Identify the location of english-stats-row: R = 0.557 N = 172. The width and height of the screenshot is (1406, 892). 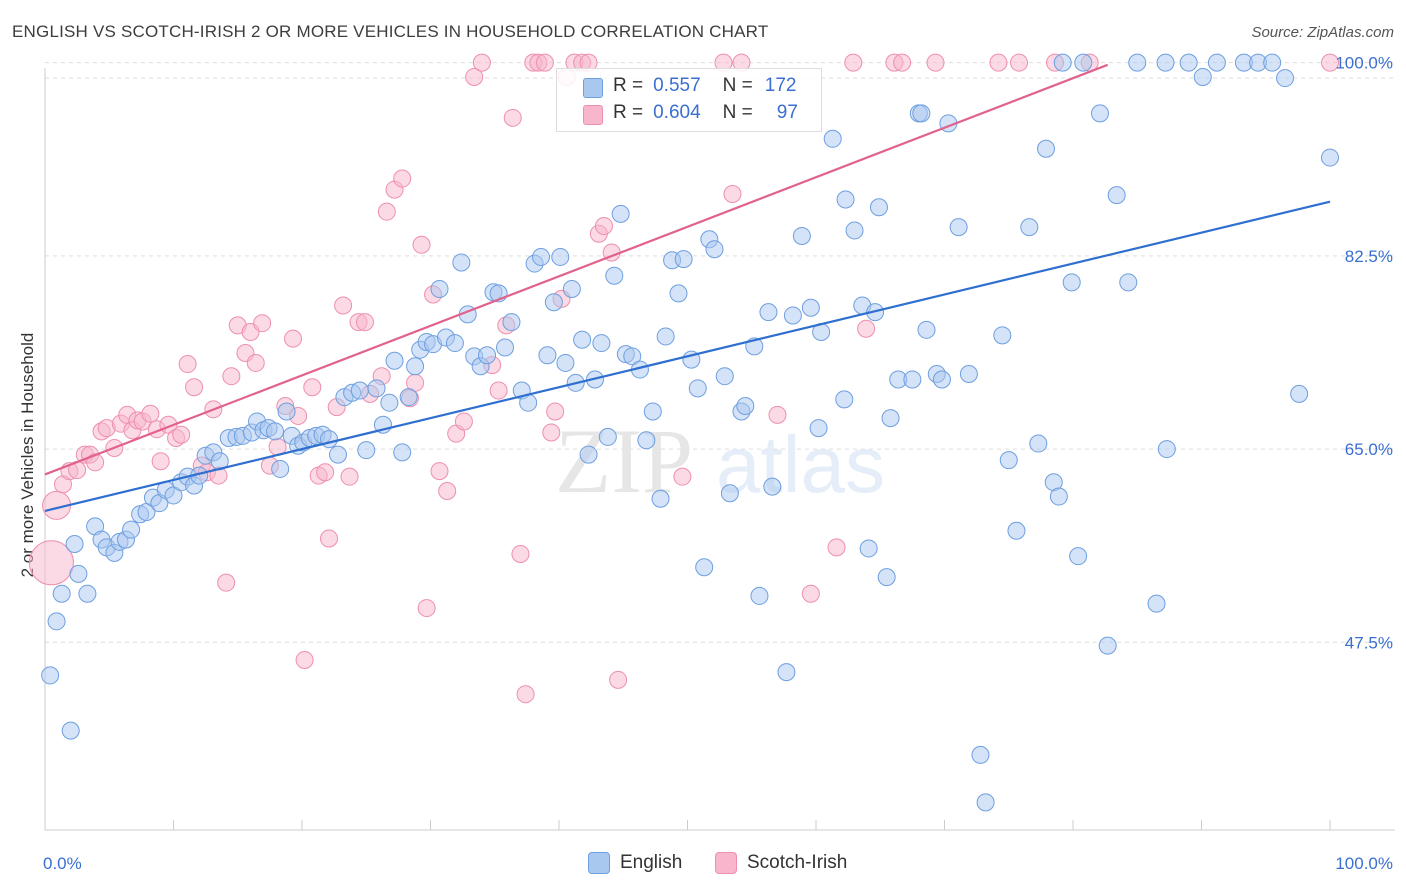
(704, 86).